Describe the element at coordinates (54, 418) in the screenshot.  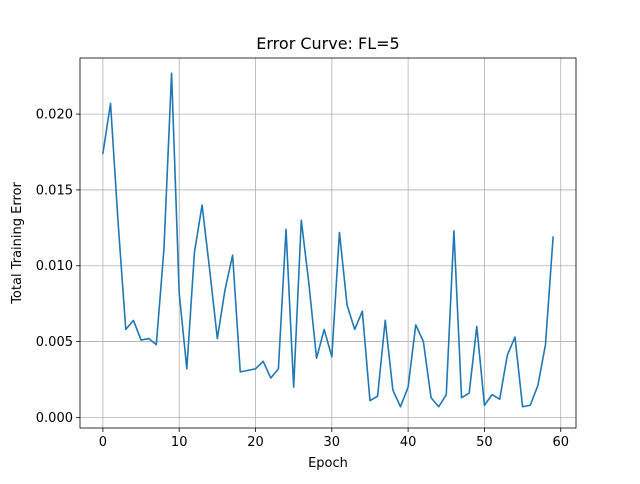
I see `y-tick-label: 0.000` at that location.